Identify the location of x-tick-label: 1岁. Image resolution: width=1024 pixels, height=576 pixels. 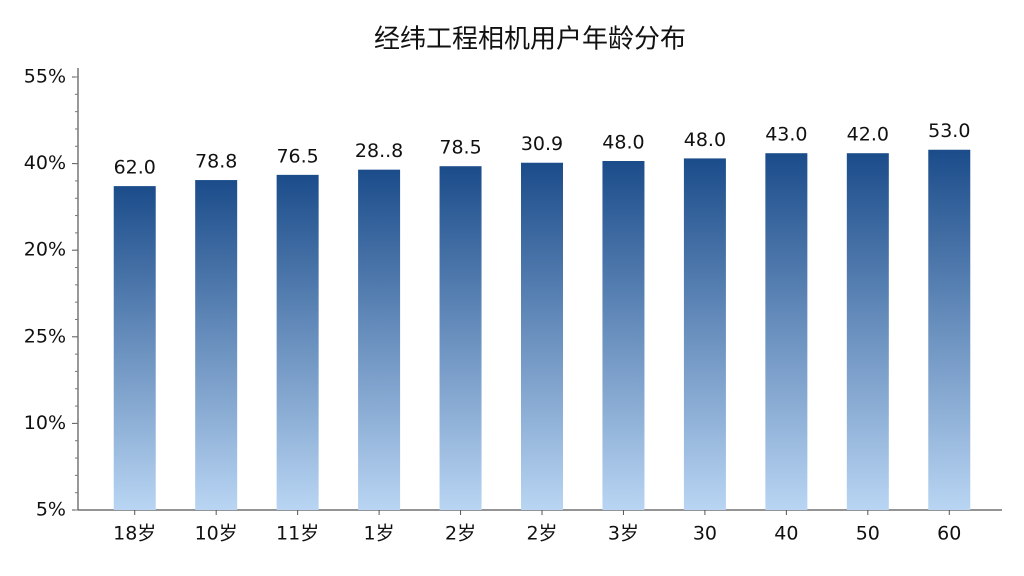
(379, 534).